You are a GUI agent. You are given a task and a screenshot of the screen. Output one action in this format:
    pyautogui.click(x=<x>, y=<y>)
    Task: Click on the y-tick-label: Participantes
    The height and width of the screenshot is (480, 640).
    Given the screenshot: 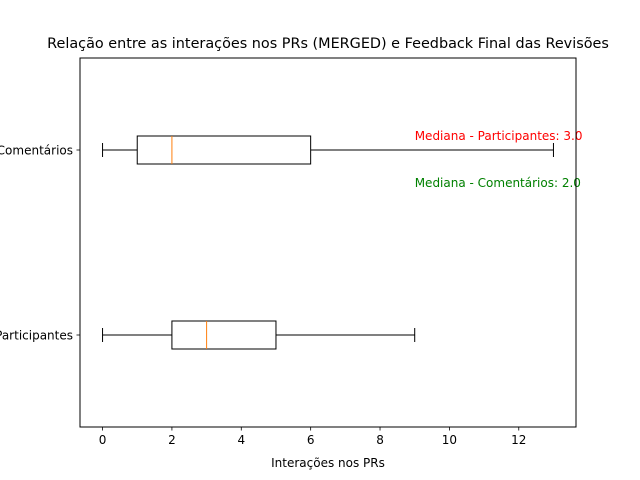 What is the action you would take?
    pyautogui.click(x=36, y=336)
    